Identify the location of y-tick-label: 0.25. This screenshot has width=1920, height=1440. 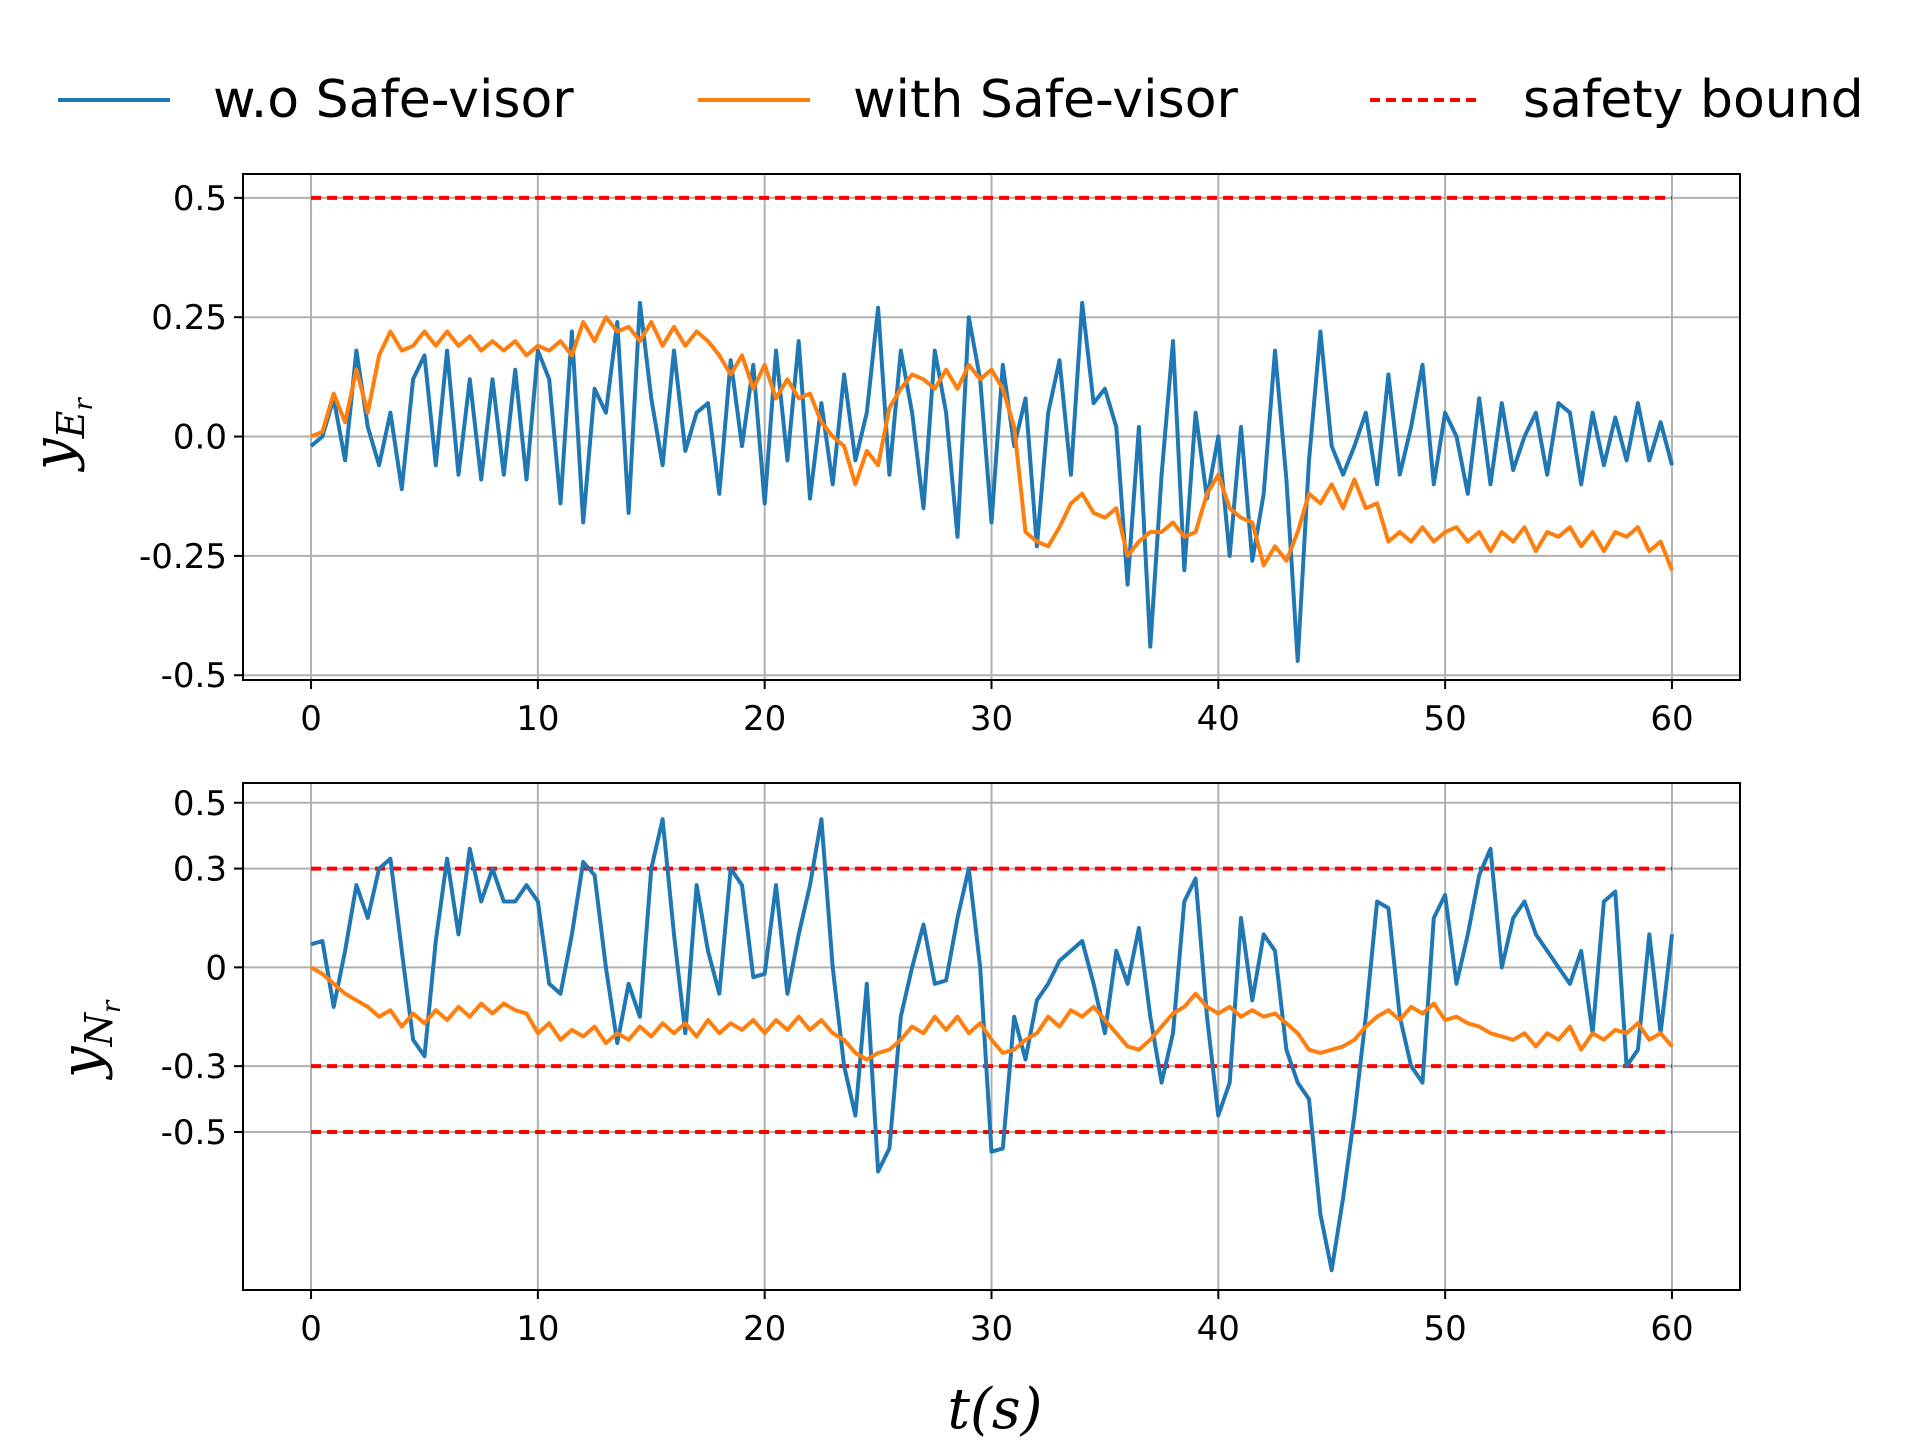
(189, 318).